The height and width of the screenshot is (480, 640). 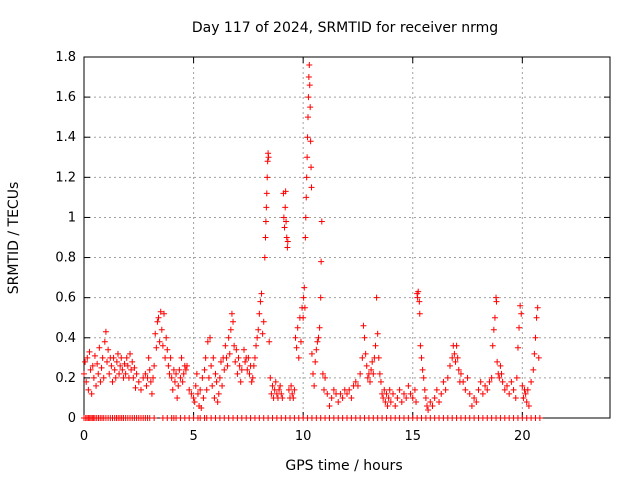 What do you see at coordinates (343, 466) in the screenshot?
I see `x-axis-title: GPS time / hours` at bounding box center [343, 466].